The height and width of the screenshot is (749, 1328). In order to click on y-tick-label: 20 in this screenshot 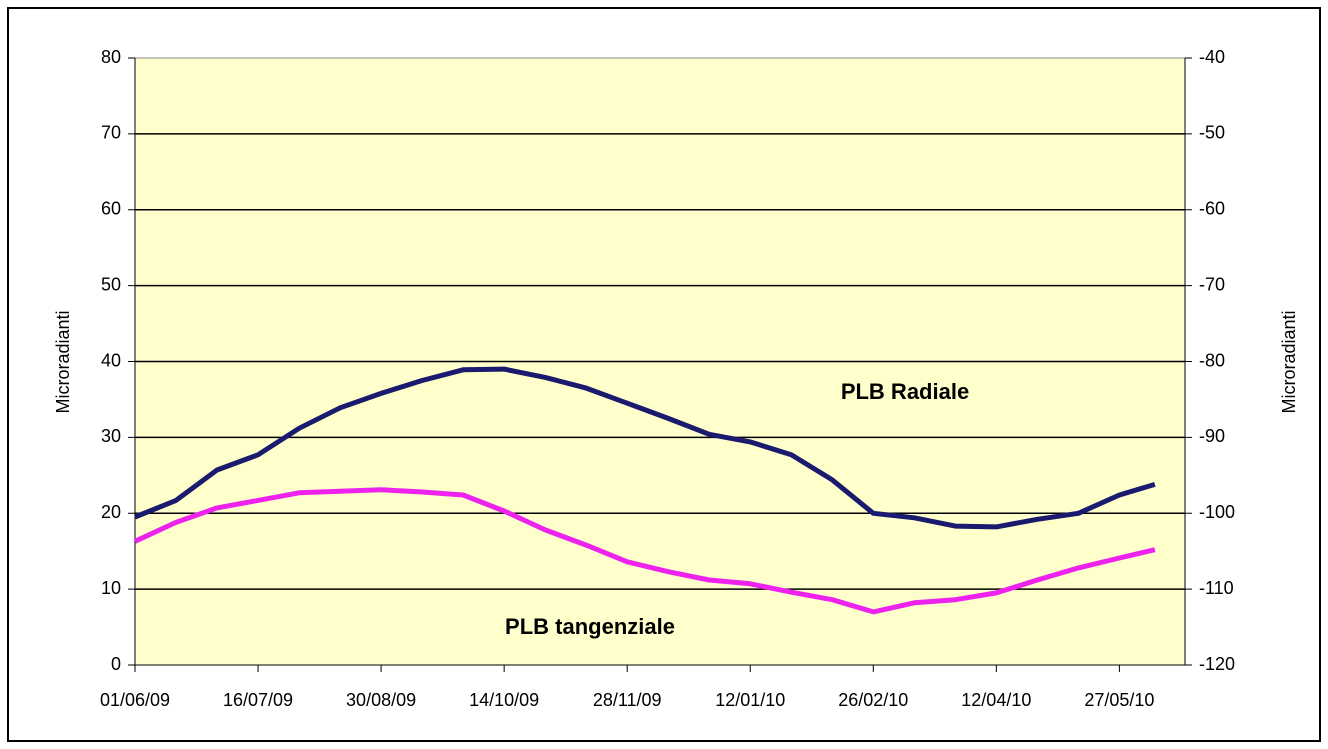, I will do `click(111, 512)`.